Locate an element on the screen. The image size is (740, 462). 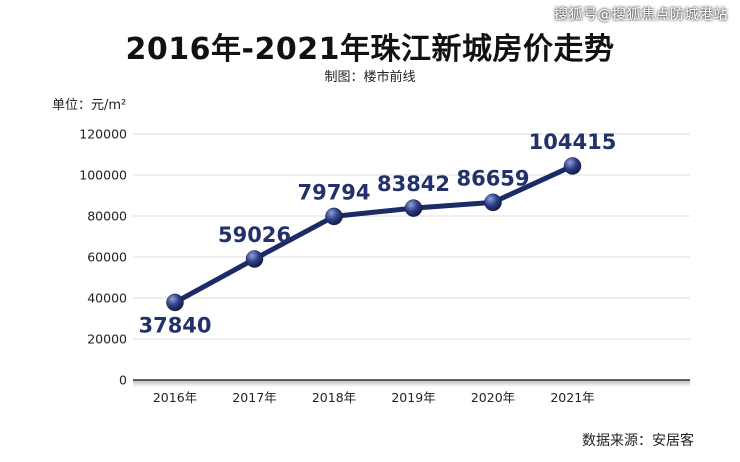
data-label: 79794 is located at coordinates (333, 192).